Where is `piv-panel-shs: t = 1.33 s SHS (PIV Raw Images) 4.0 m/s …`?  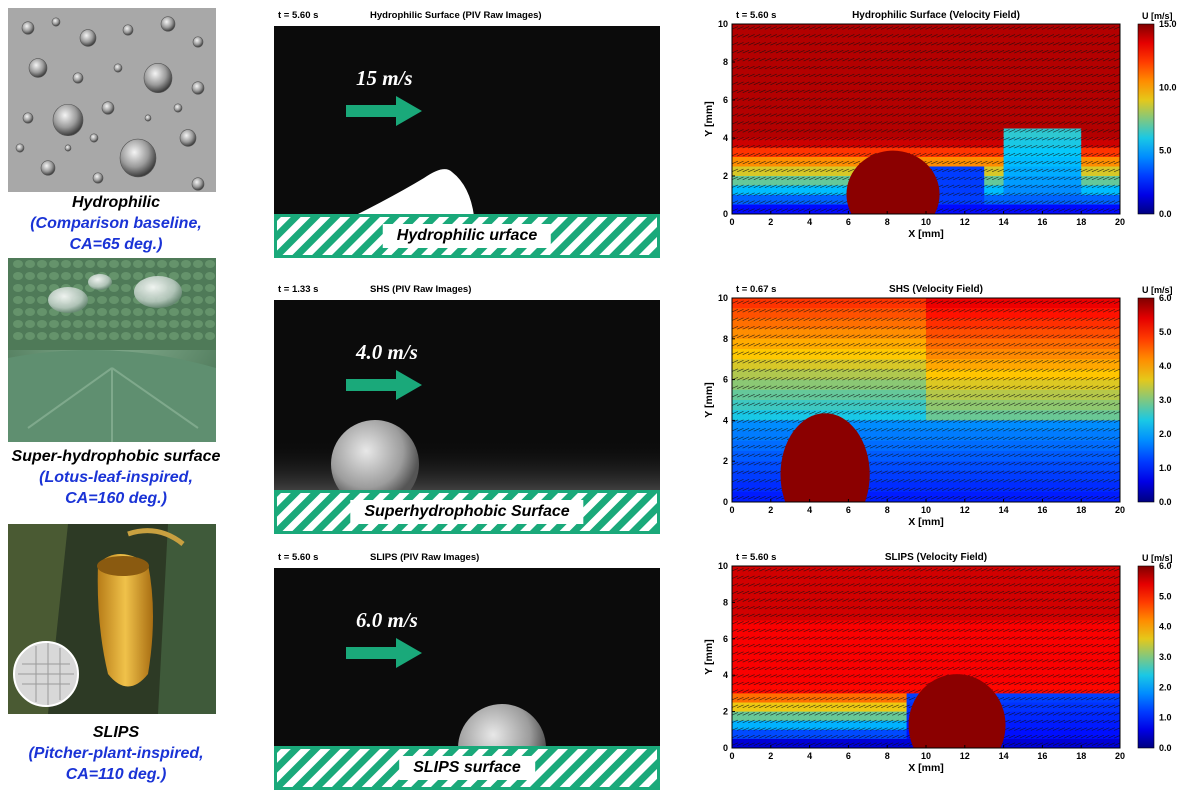
piv-panel-shs: t = 1.33 s SHS (PIV Raw Images) 4.0 m/s … is located at coordinates (467, 408).